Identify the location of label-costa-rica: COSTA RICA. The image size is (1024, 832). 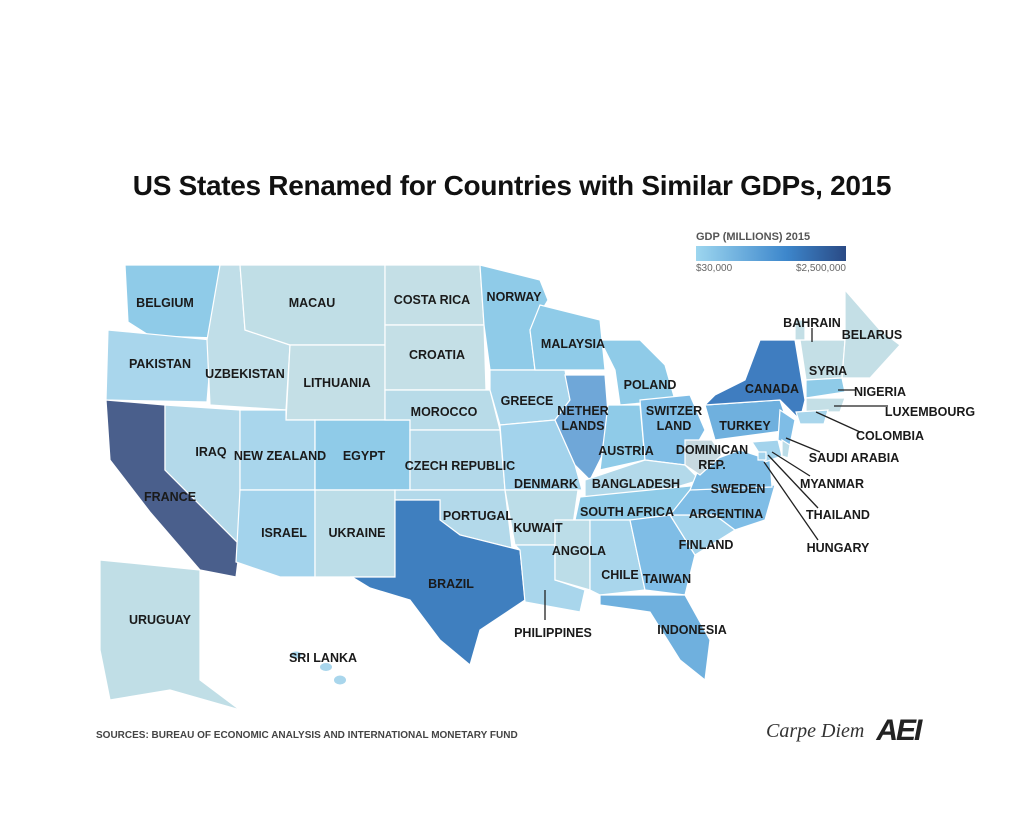
(432, 300).